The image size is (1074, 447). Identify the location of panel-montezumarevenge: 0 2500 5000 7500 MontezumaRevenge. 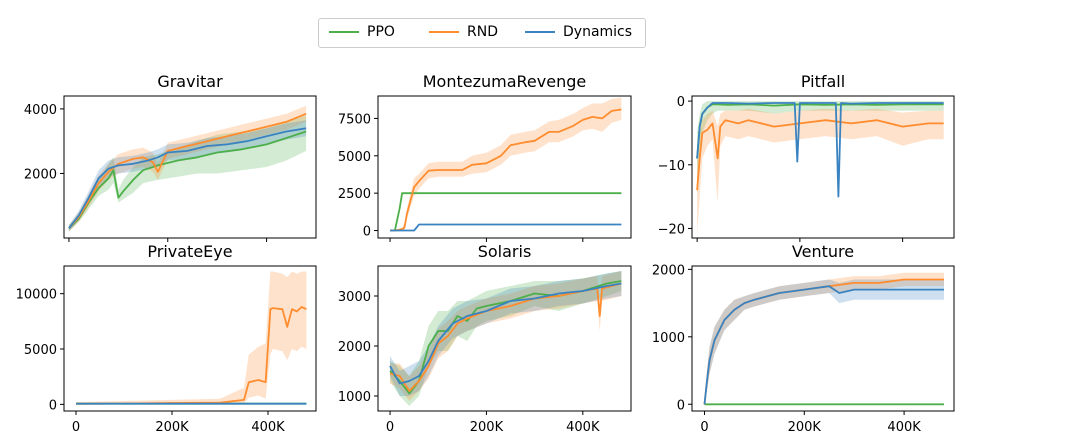
(485, 157).